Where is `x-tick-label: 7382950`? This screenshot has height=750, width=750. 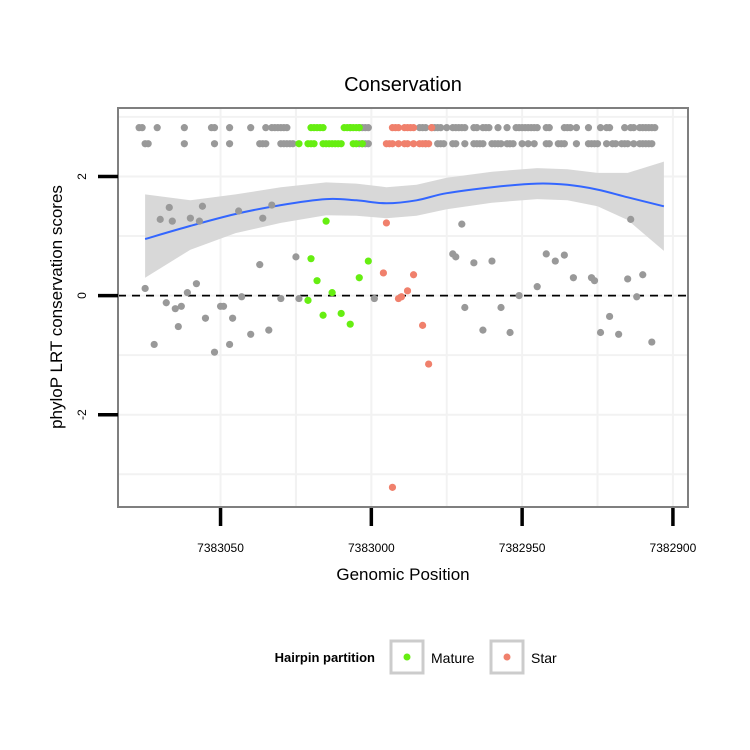
x-tick-label: 7382950 is located at coordinates (522, 548).